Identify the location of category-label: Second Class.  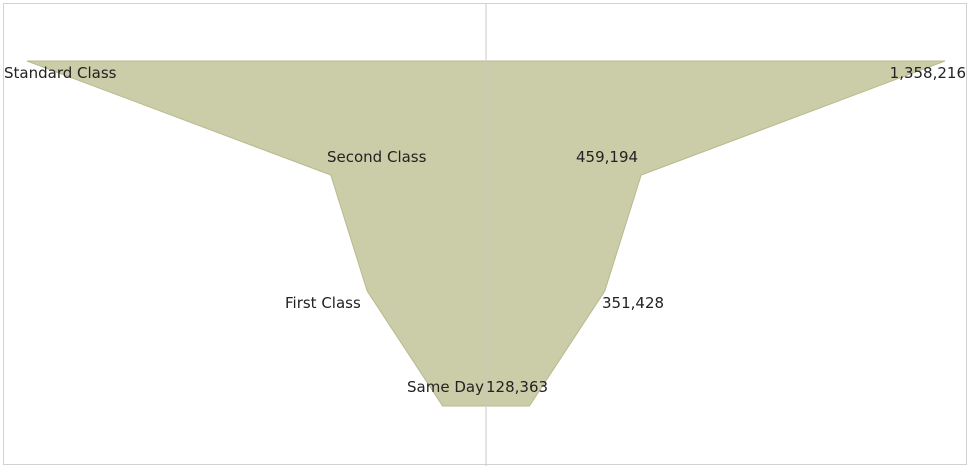
(377, 157).